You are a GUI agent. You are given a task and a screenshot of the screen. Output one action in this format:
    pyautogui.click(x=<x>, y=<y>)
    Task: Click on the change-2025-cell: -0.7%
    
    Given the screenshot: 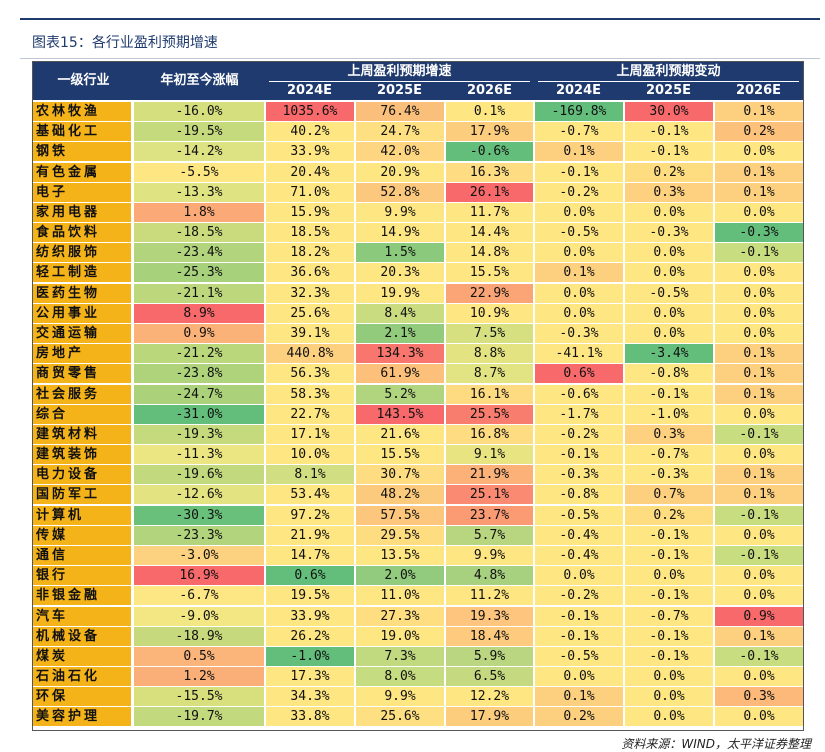 What is the action you would take?
    pyautogui.click(x=669, y=455)
    